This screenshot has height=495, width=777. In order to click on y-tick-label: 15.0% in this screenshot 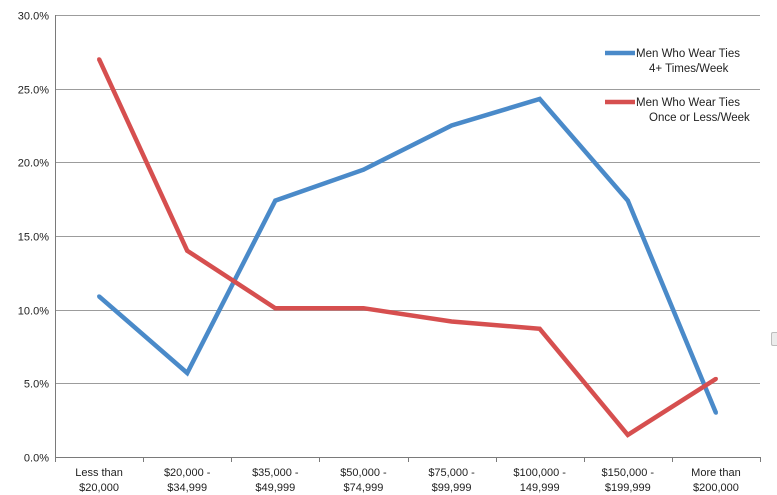, I will do `click(33, 238)`.